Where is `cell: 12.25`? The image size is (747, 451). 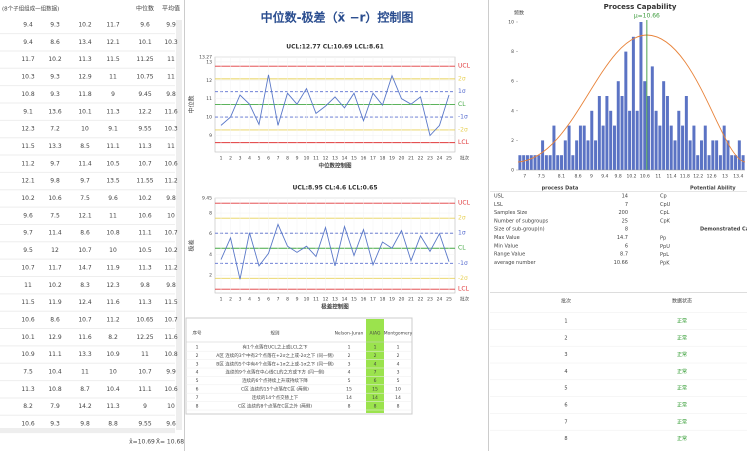
cell: 12.25 is located at coordinates (144, 337).